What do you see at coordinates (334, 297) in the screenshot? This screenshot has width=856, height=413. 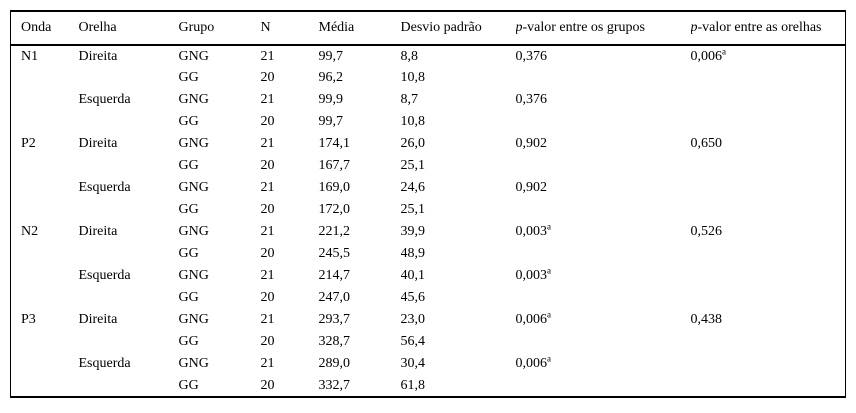 I see `media-value: 247,0` at bounding box center [334, 297].